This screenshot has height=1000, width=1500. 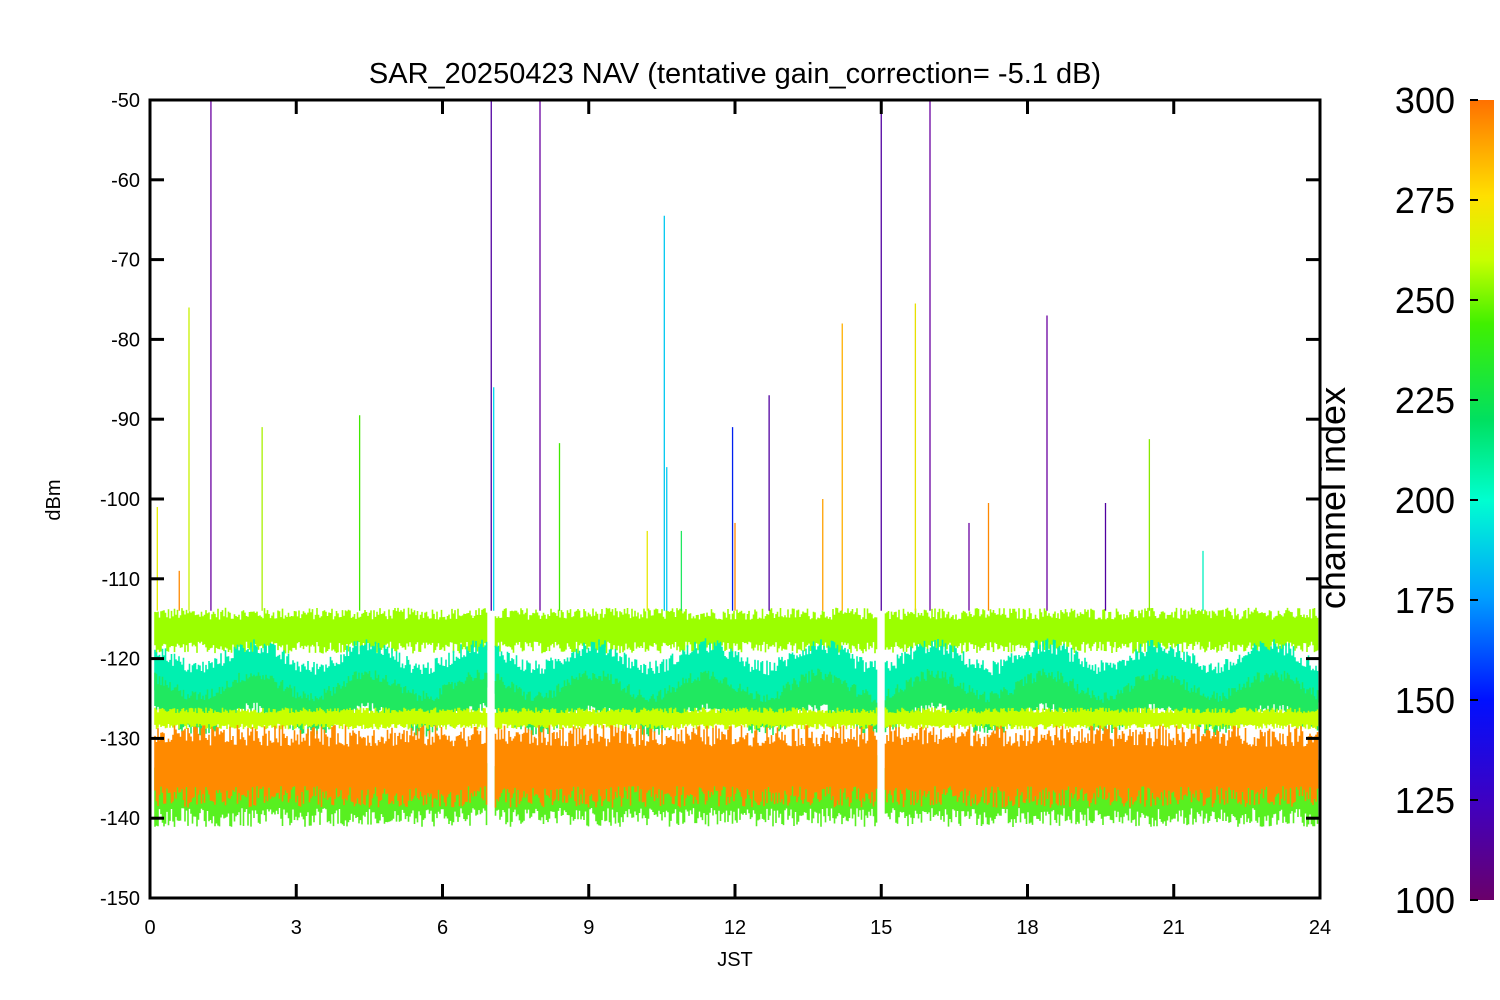 What do you see at coordinates (1425, 300) in the screenshot?
I see `colorbar-tick-label: 250` at bounding box center [1425, 300].